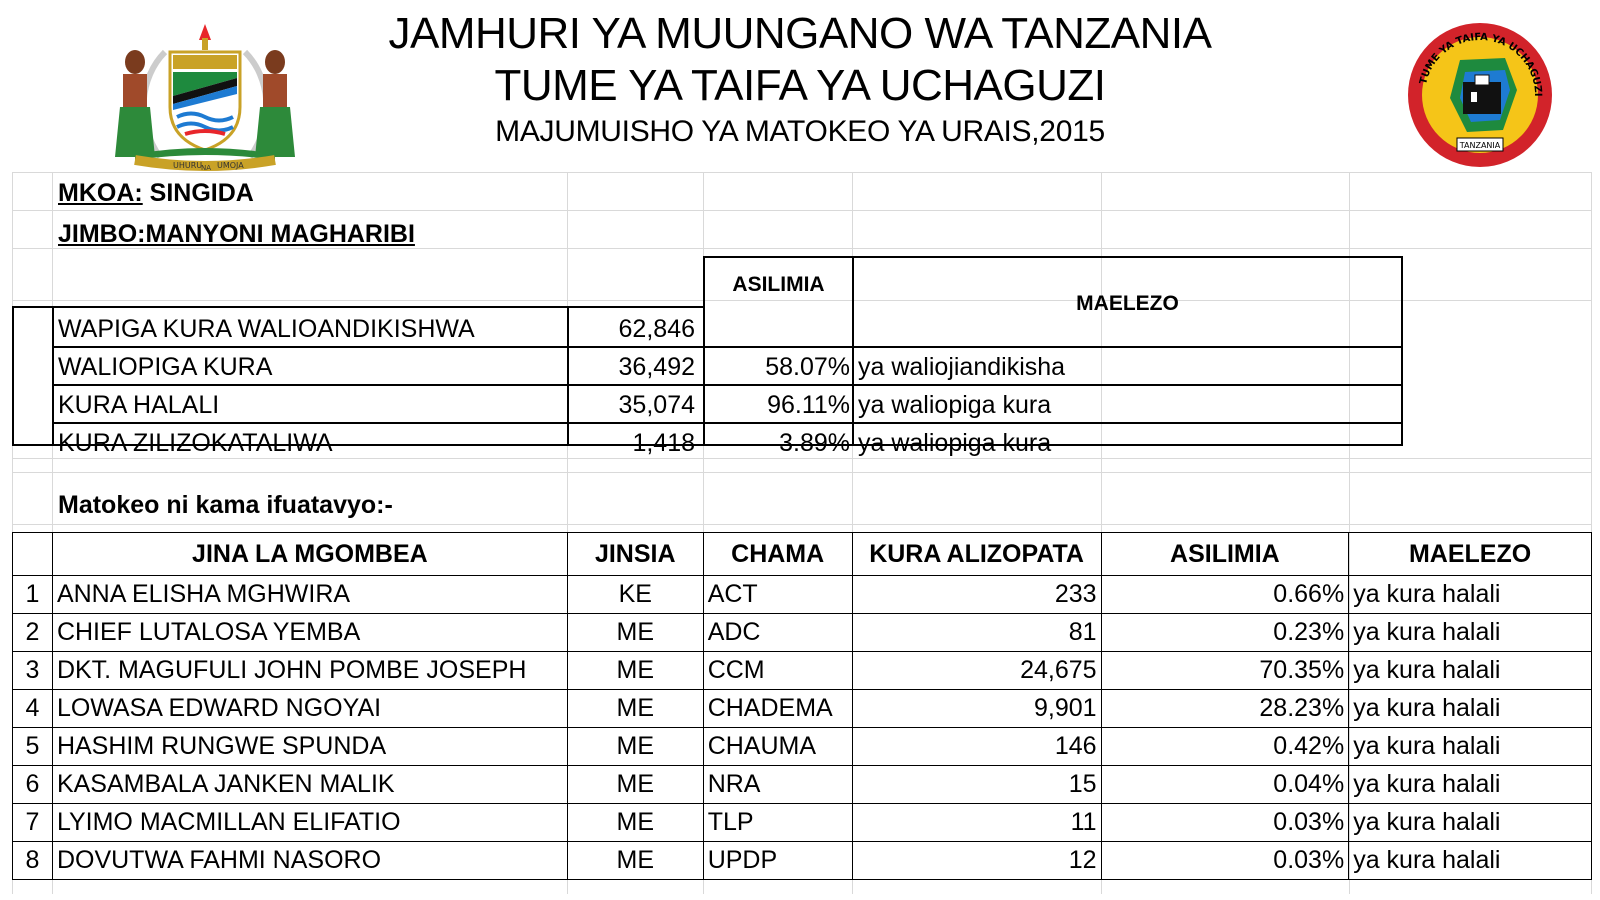  What do you see at coordinates (976, 784) in the screenshot?
I see `candidate-votes: 15` at bounding box center [976, 784].